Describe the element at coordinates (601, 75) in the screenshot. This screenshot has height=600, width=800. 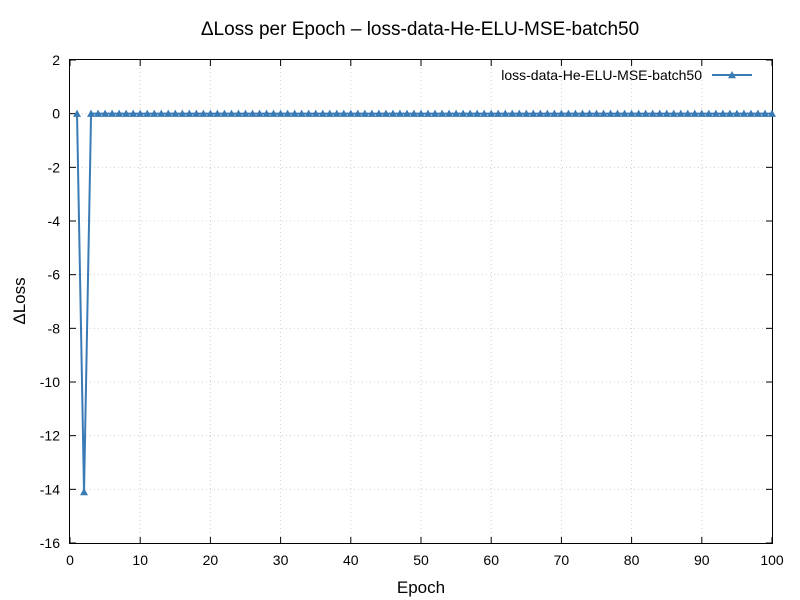
I see `legend-label: loss-data-He-ELU-MSE-batch50` at that location.